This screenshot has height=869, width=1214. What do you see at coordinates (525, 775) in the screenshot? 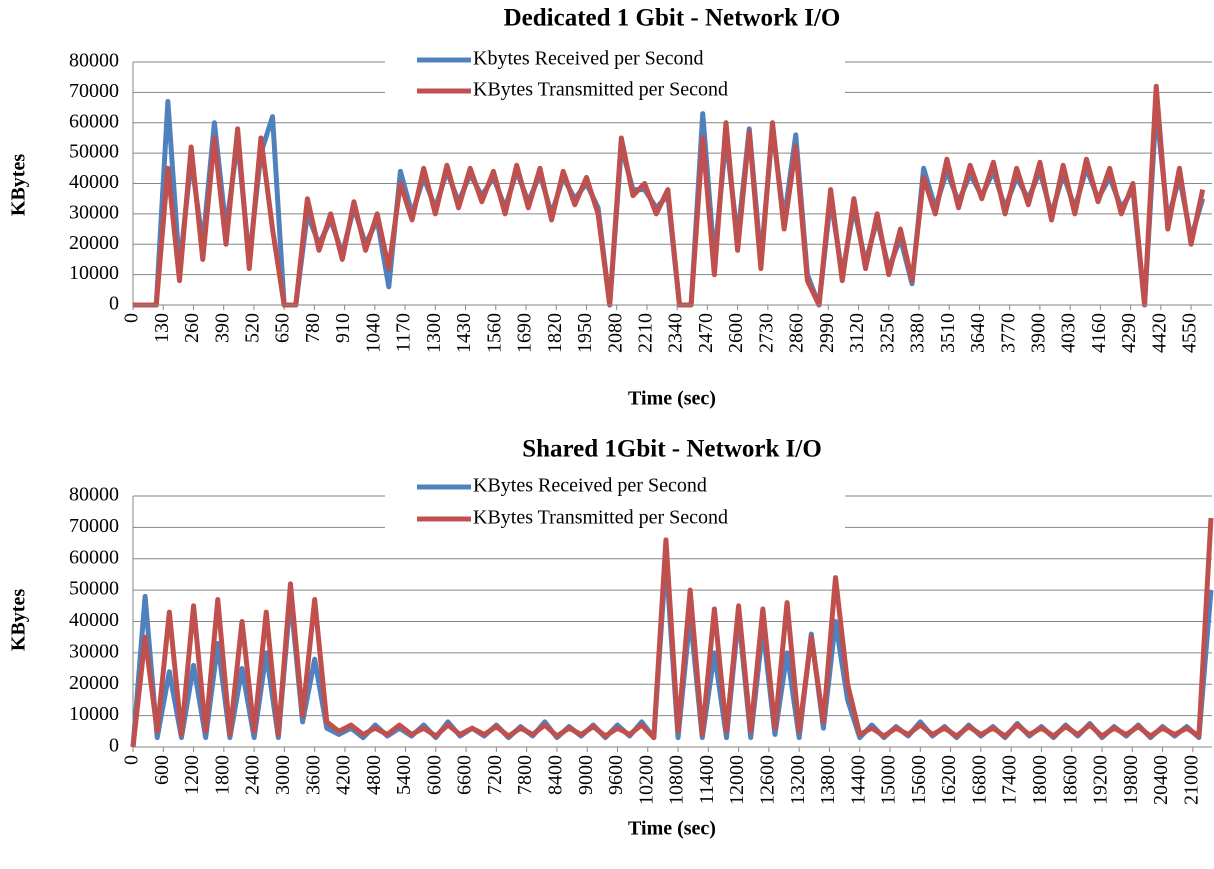
I see `x-tick-label: 7800` at bounding box center [525, 775].